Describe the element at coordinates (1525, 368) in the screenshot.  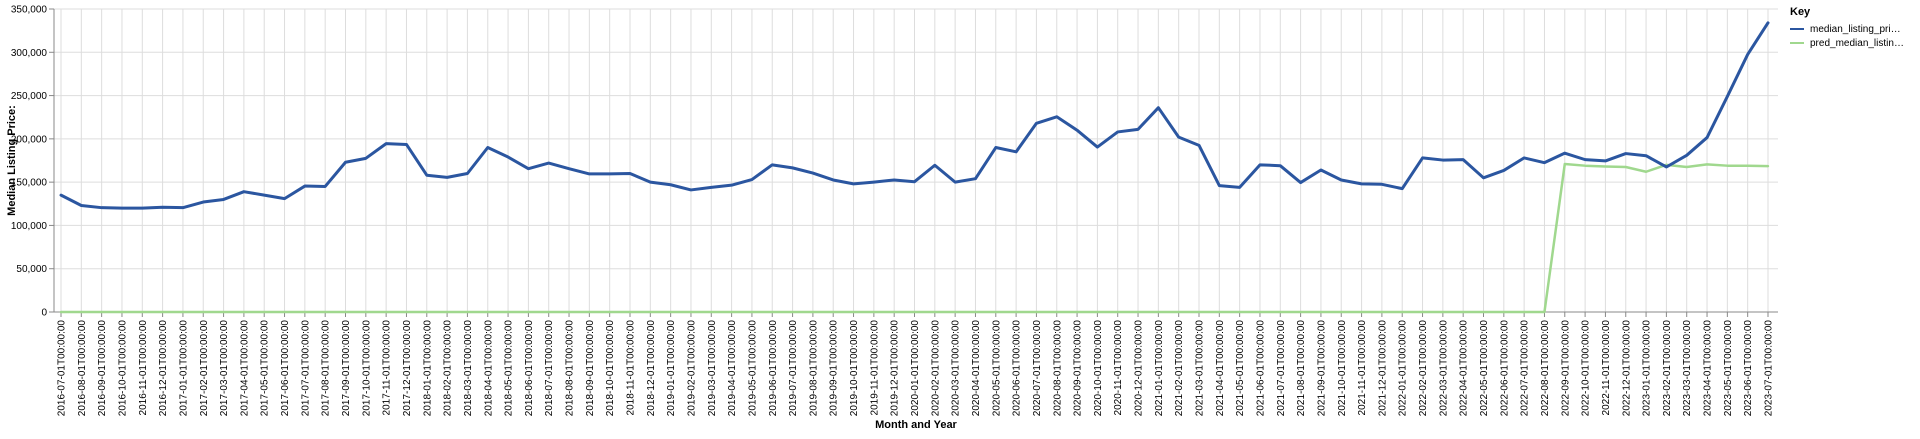
I see `x-tick-label: 2022-07-01T00:00:00` at that location.